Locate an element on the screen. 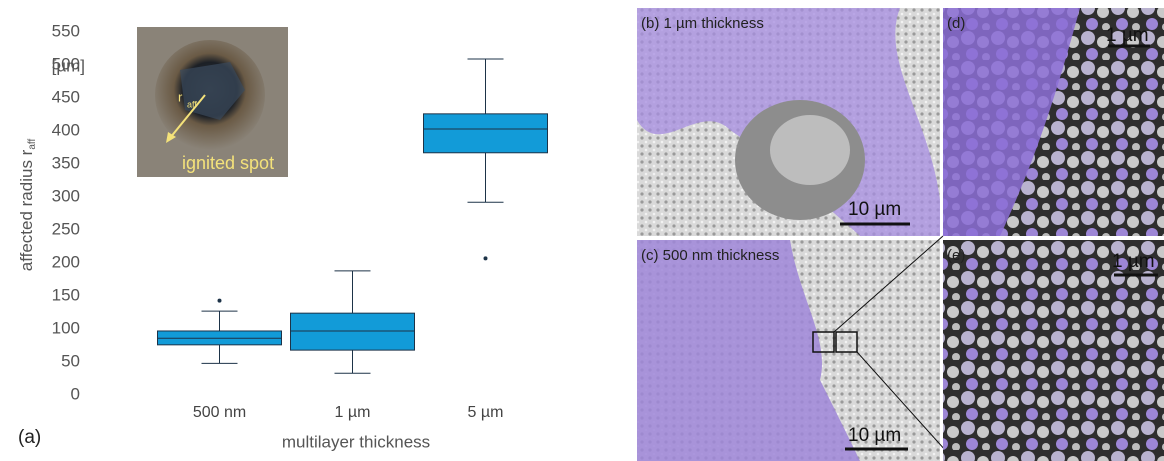 The height and width of the screenshot is (461, 1164). panel-label: (a) is located at coordinates (29, 437).